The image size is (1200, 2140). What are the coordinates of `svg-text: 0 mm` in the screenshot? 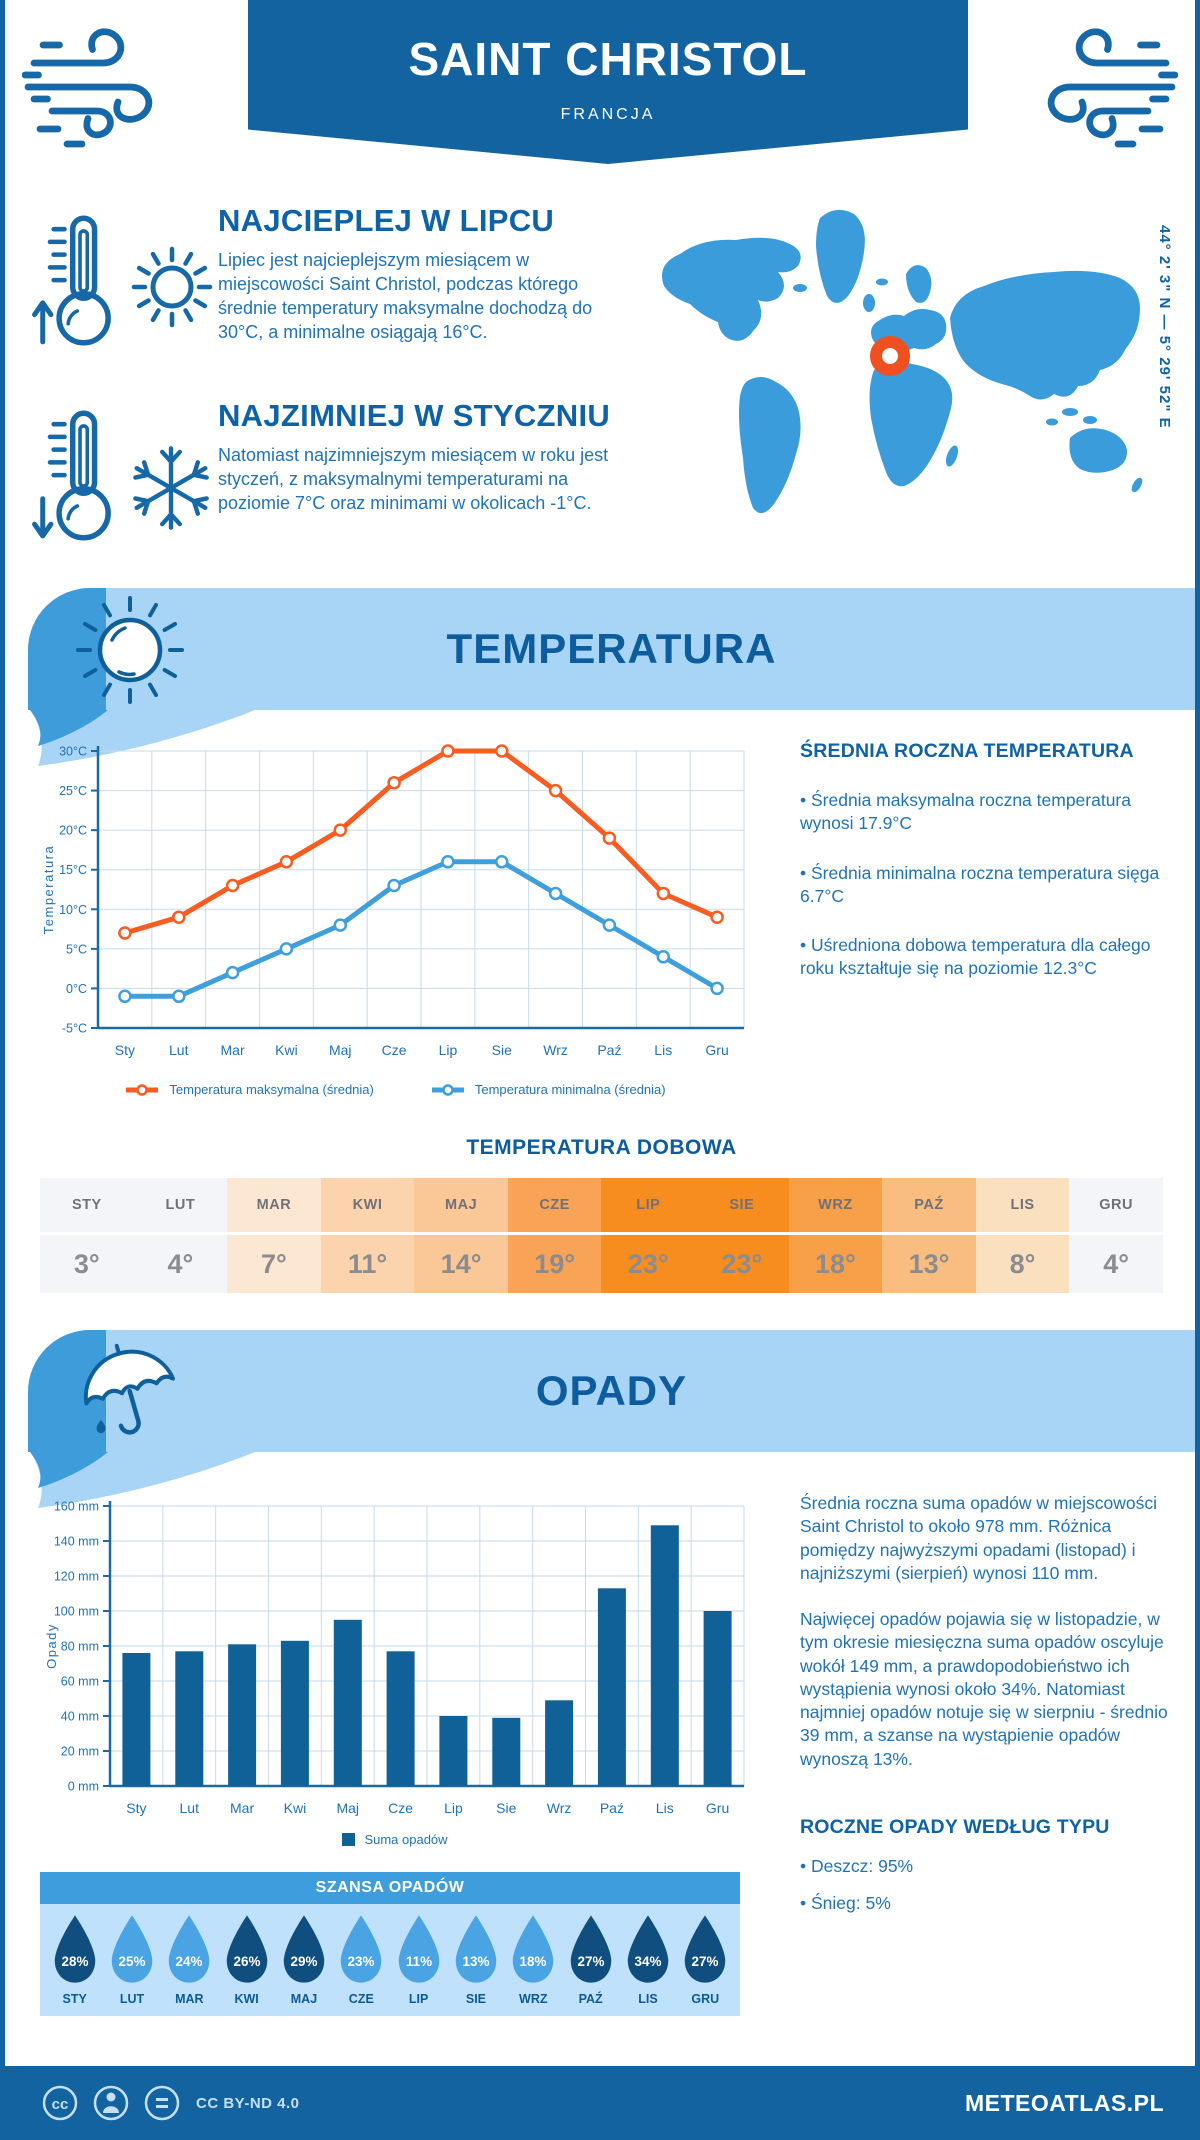 It's located at (83, 1787).